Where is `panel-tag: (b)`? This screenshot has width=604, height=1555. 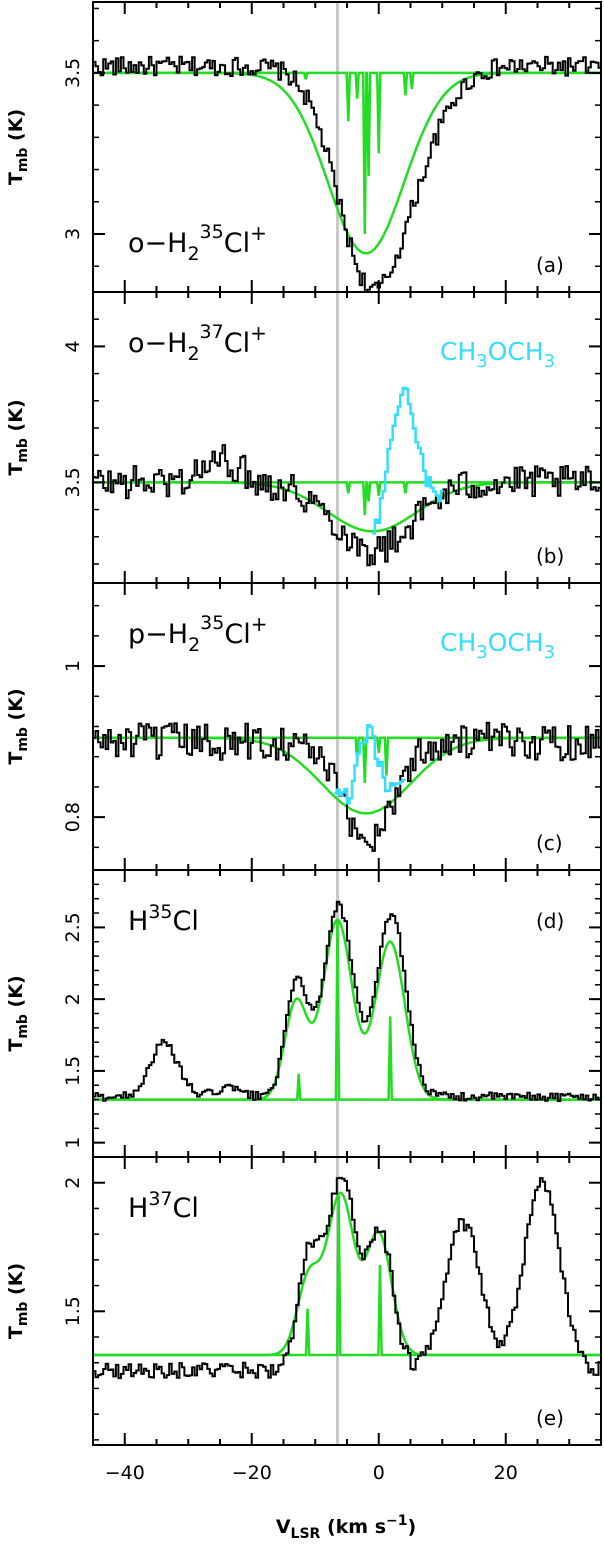 panel-tag: (b) is located at coordinates (550, 556).